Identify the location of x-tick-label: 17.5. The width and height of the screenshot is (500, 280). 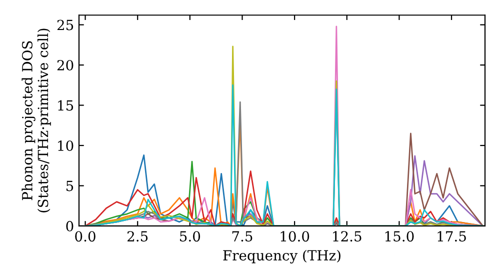
(452, 236).